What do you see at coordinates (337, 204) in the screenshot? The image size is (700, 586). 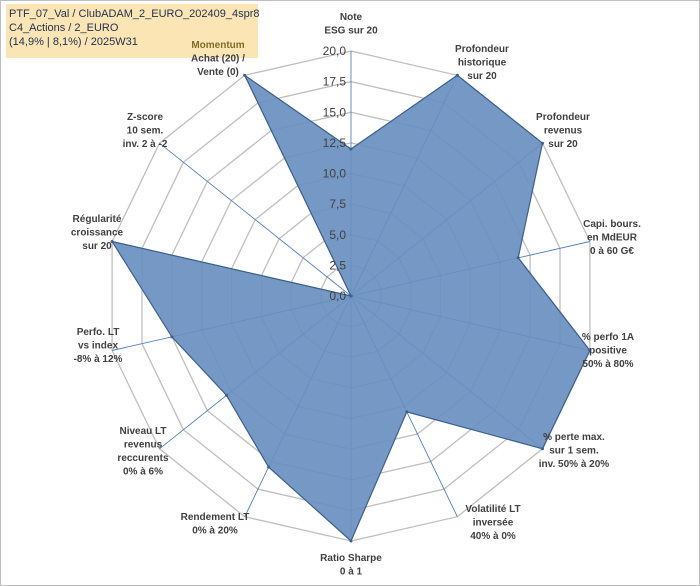 I see `radial-tick-label: 7,5` at bounding box center [337, 204].